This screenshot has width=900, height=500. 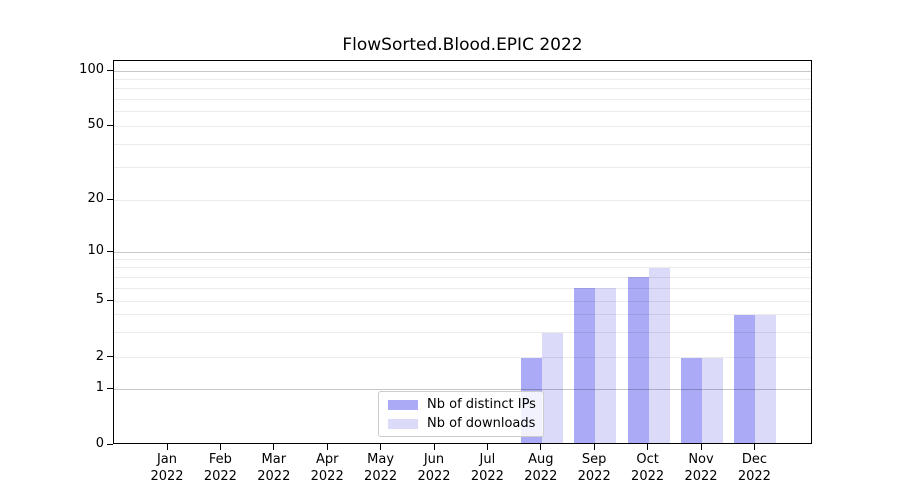 What do you see at coordinates (481, 423) in the screenshot?
I see `legend-label: Nb of downloads` at bounding box center [481, 423].